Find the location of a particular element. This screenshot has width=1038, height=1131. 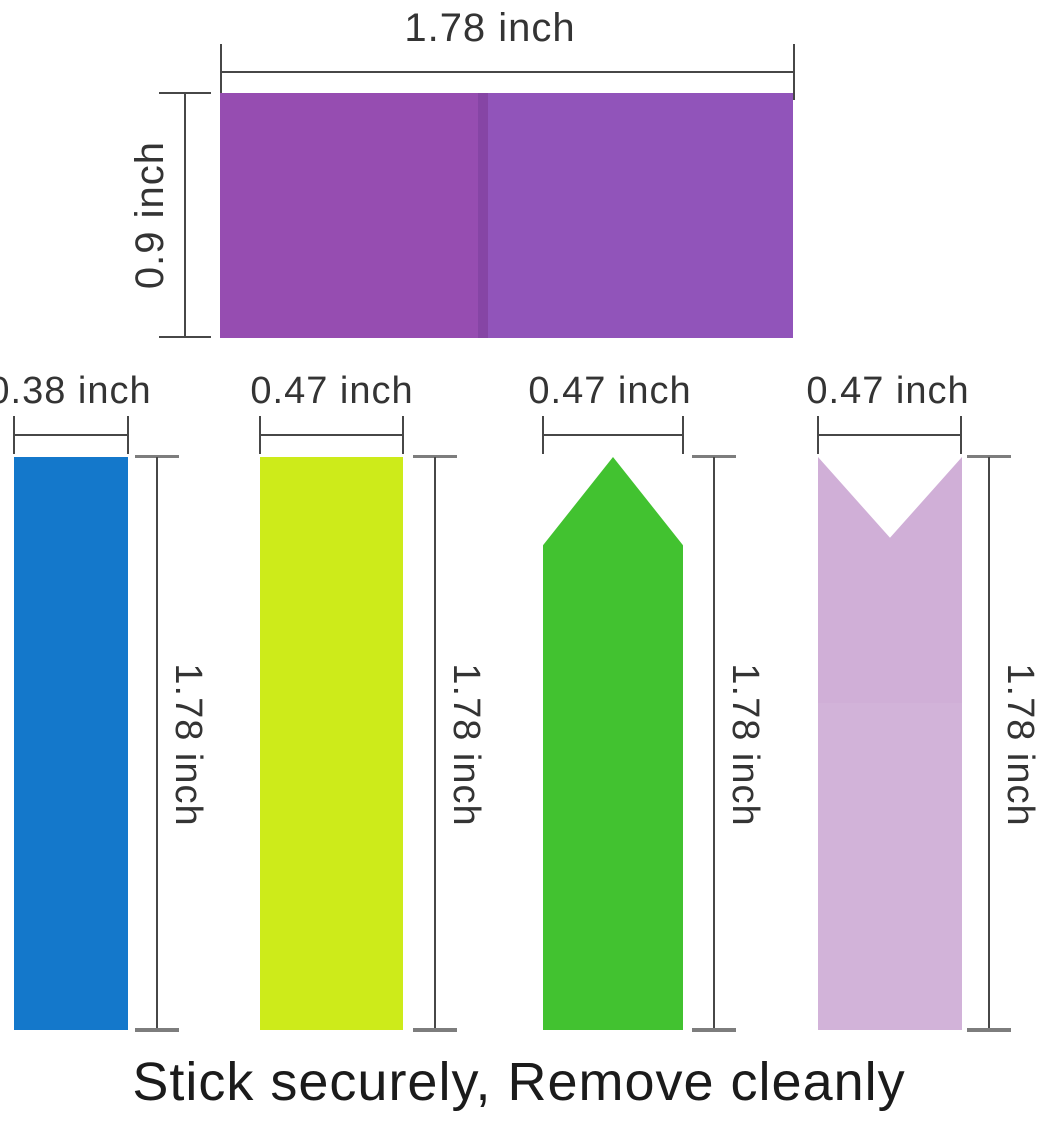

lavender-flag-index-tab is located at coordinates (890, 743).